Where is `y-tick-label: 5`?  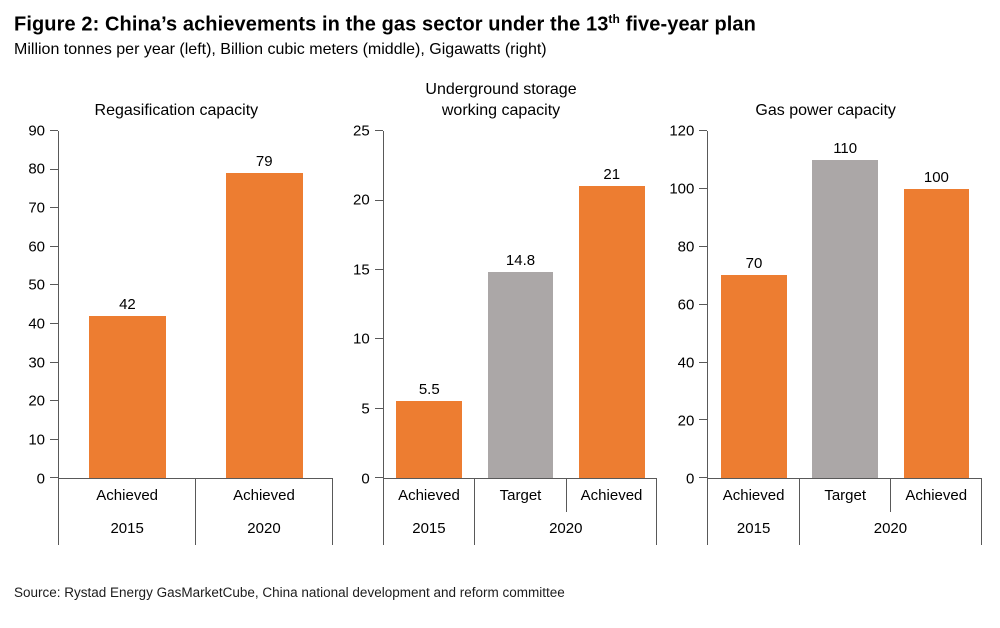
y-tick-label: 5 is located at coordinates (365, 409).